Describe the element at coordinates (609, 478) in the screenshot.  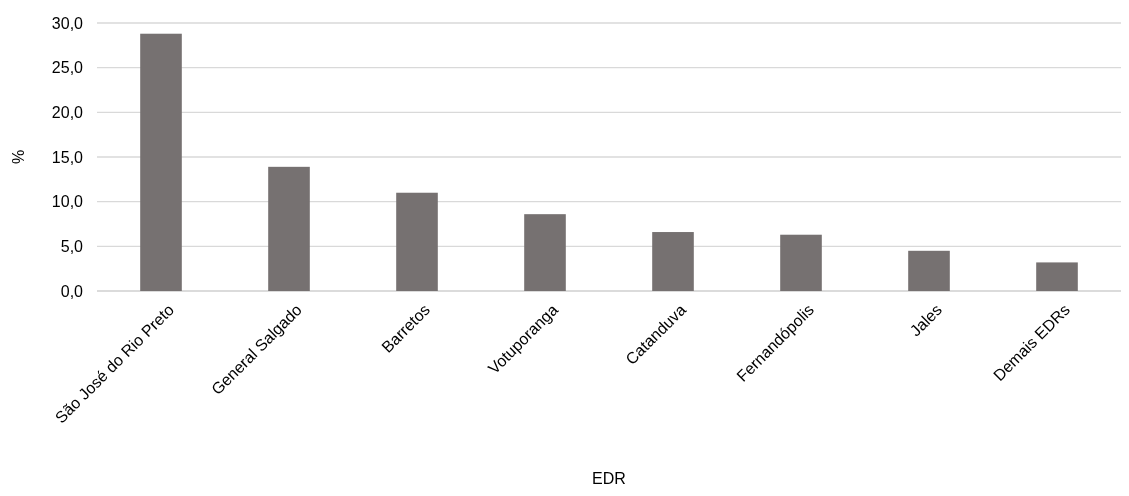
I see `x-axis-title: EDR` at that location.